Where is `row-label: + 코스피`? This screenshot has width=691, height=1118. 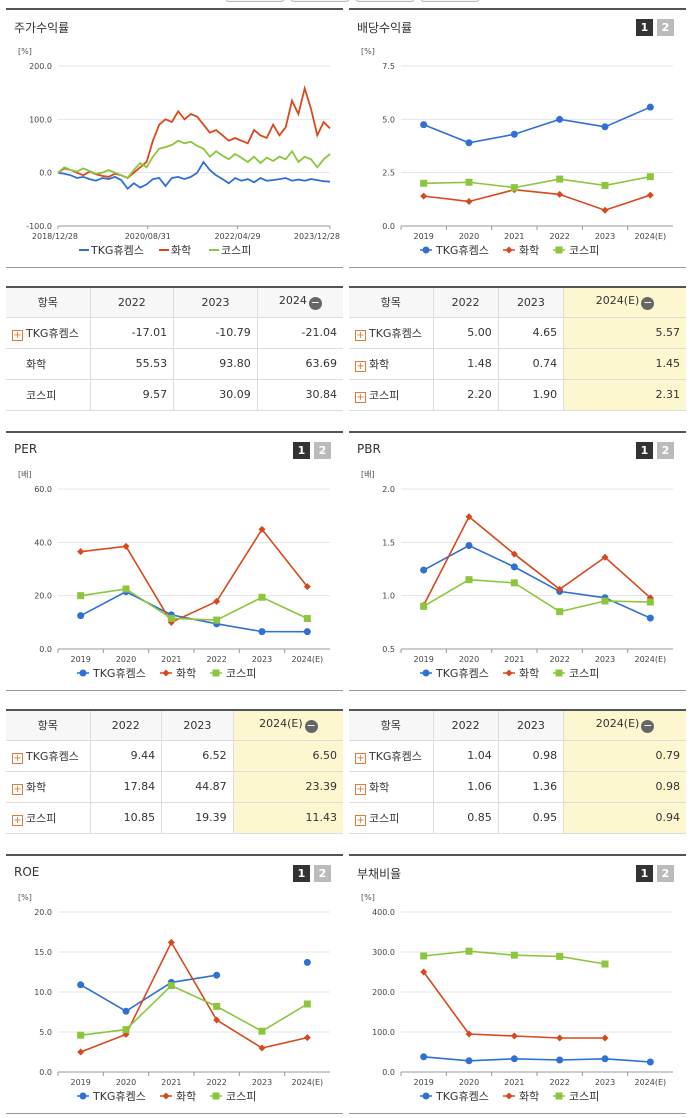 row-label: + 코스피 is located at coordinates (48, 818).